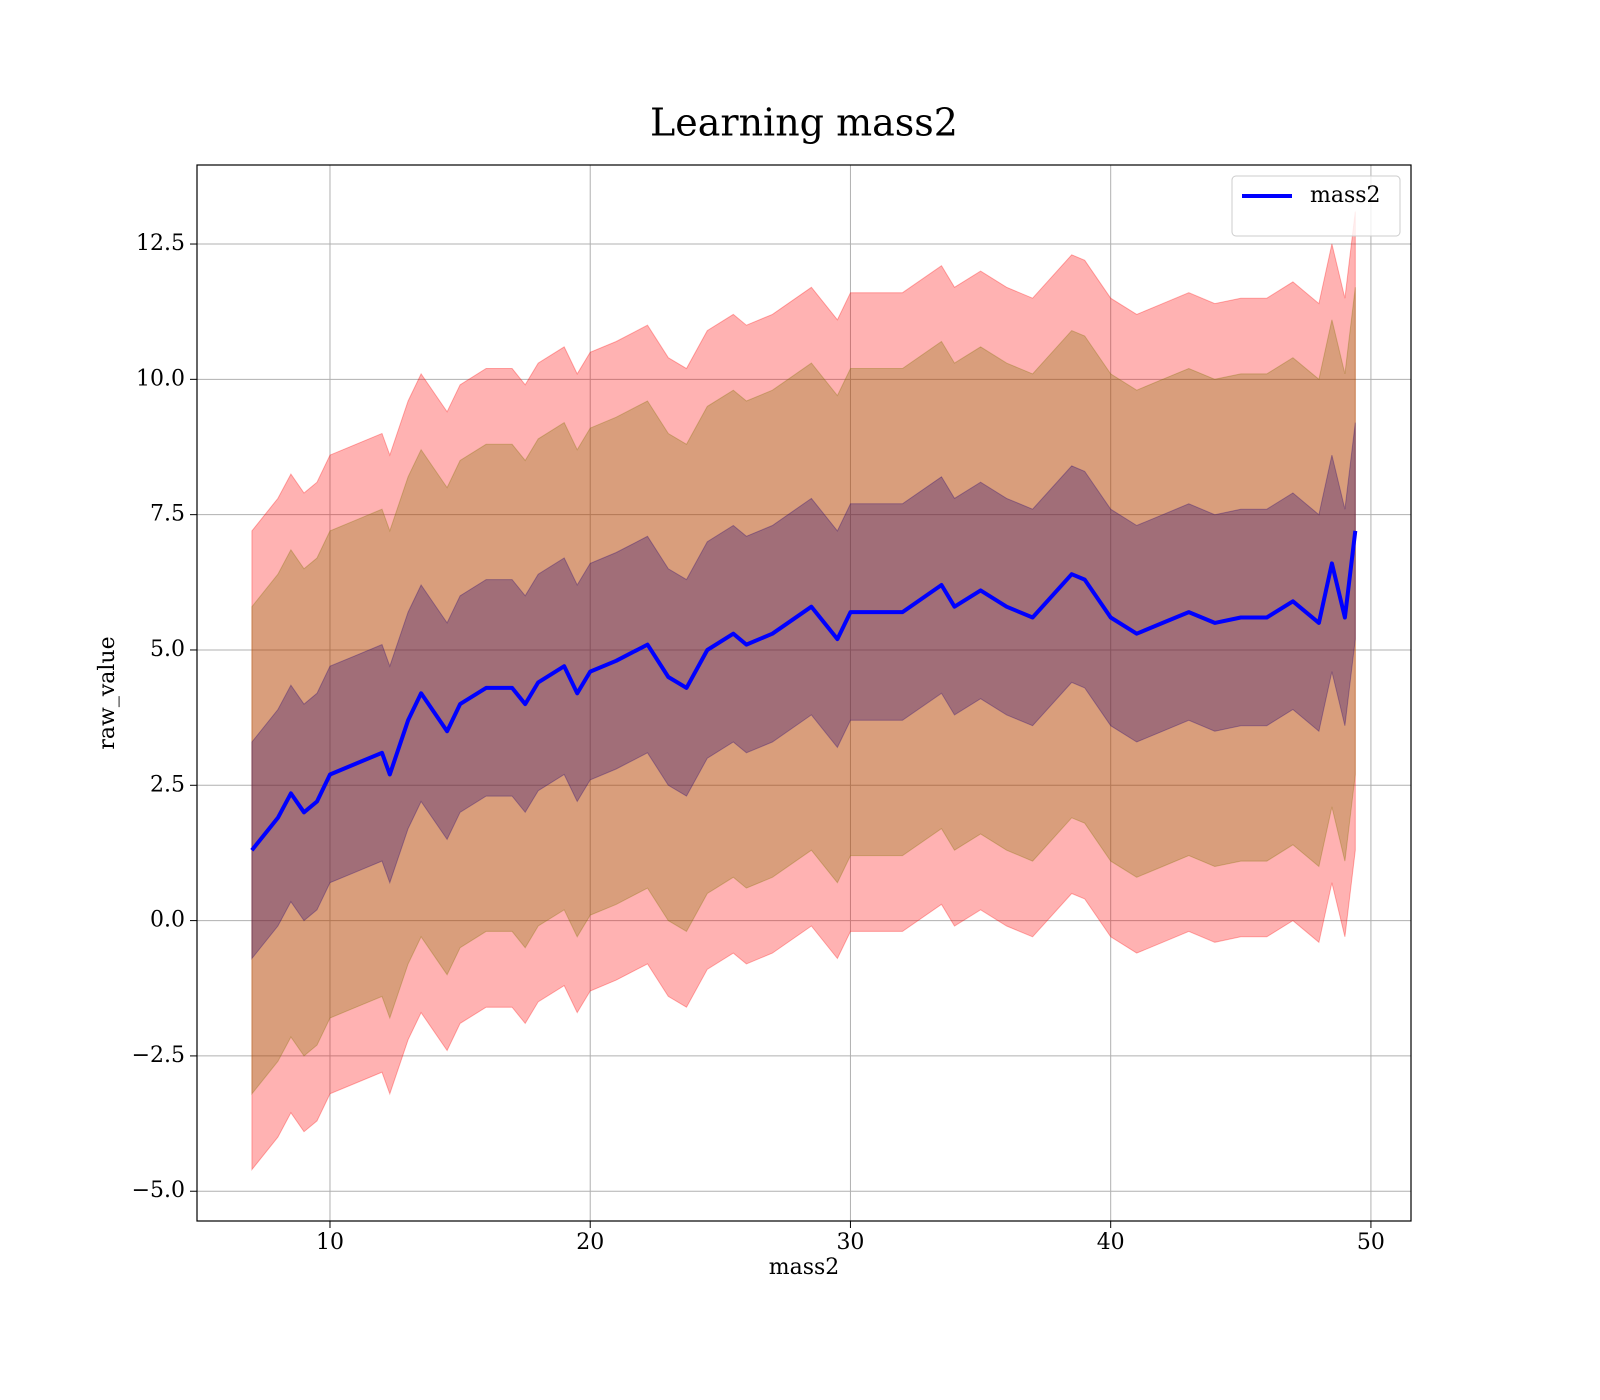 The width and height of the screenshot is (1600, 1400). I want to click on legend-box, so click(1316, 206).